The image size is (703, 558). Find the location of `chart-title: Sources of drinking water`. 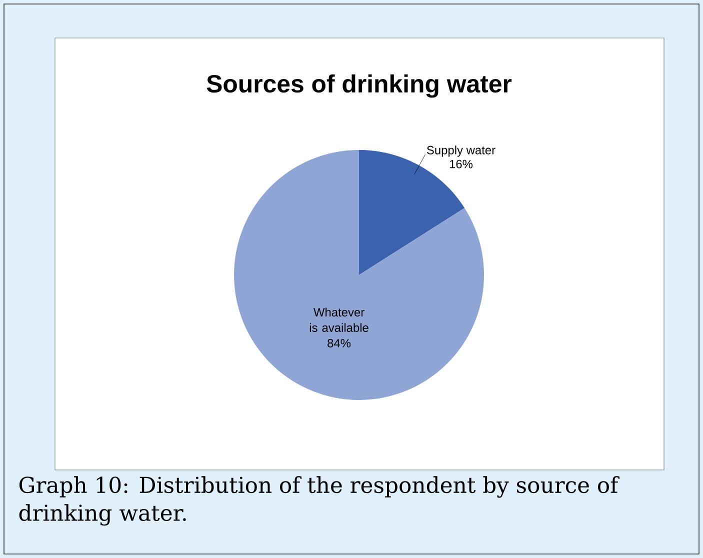

chart-title: Sources of drinking water is located at coordinates (359, 86).